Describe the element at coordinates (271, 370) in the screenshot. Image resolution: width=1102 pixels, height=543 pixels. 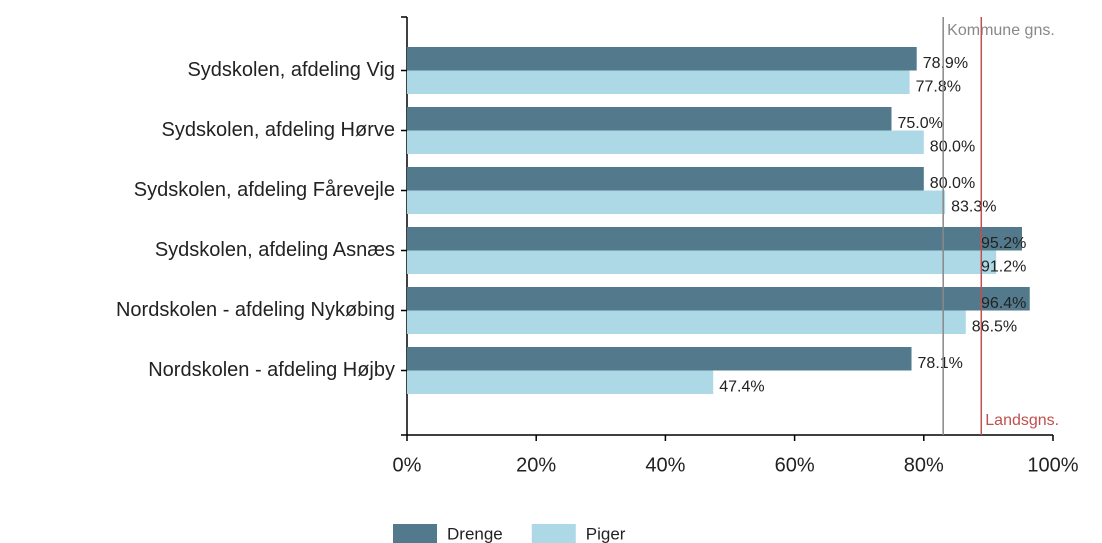
I see `y-tick-label: Nordskolen - afdeling Højby` at that location.